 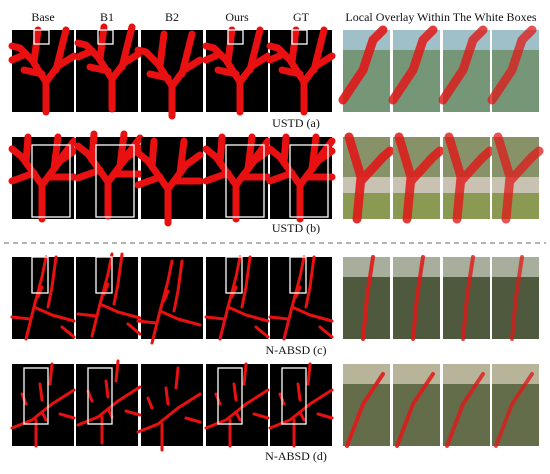 I want to click on column-header: B1, so click(x=107, y=17).